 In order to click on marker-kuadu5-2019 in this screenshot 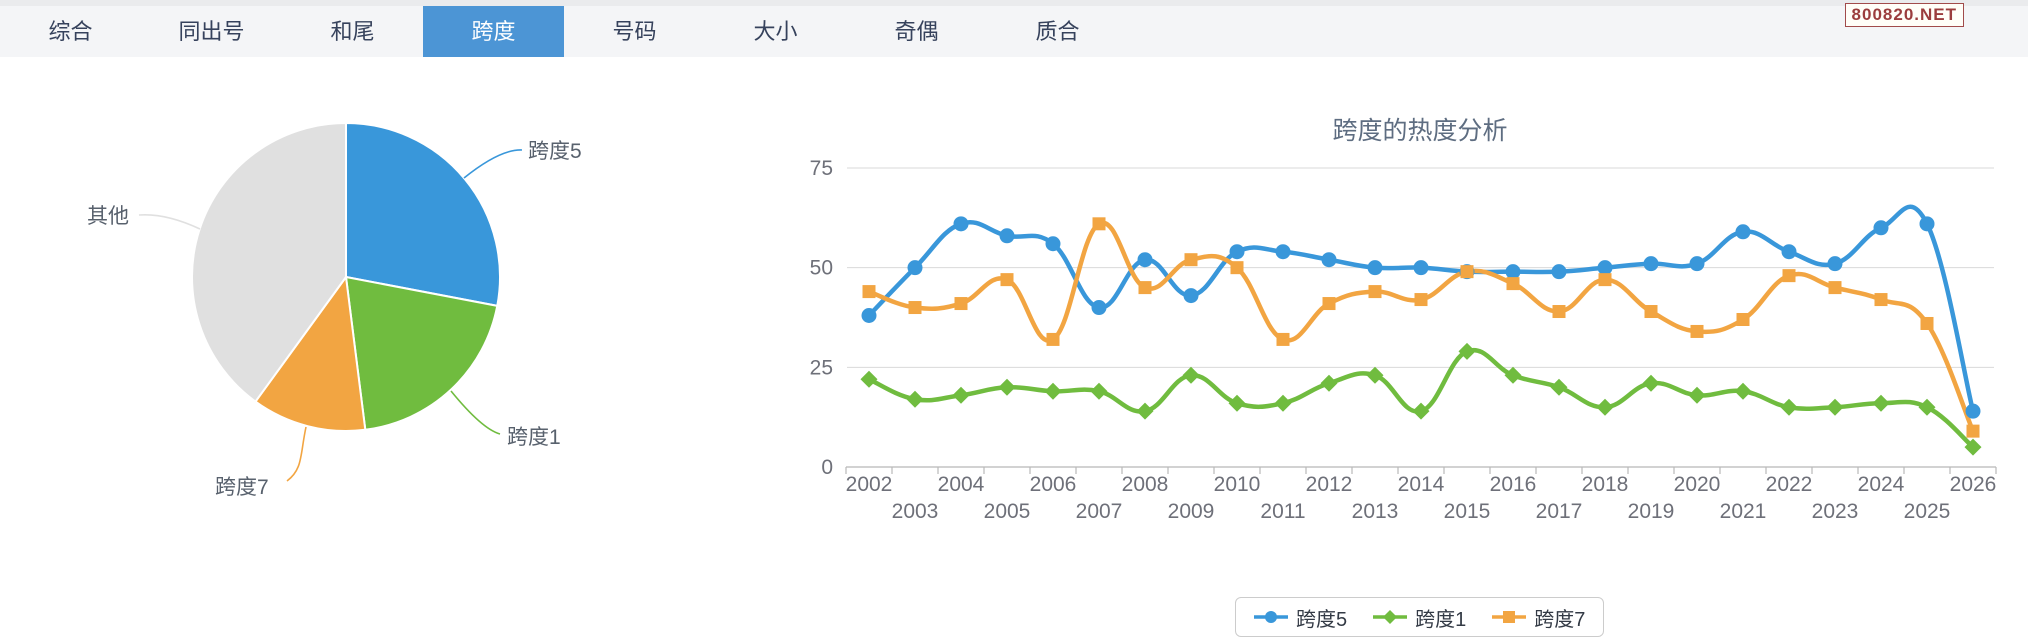, I will do `click(1651, 264)`.